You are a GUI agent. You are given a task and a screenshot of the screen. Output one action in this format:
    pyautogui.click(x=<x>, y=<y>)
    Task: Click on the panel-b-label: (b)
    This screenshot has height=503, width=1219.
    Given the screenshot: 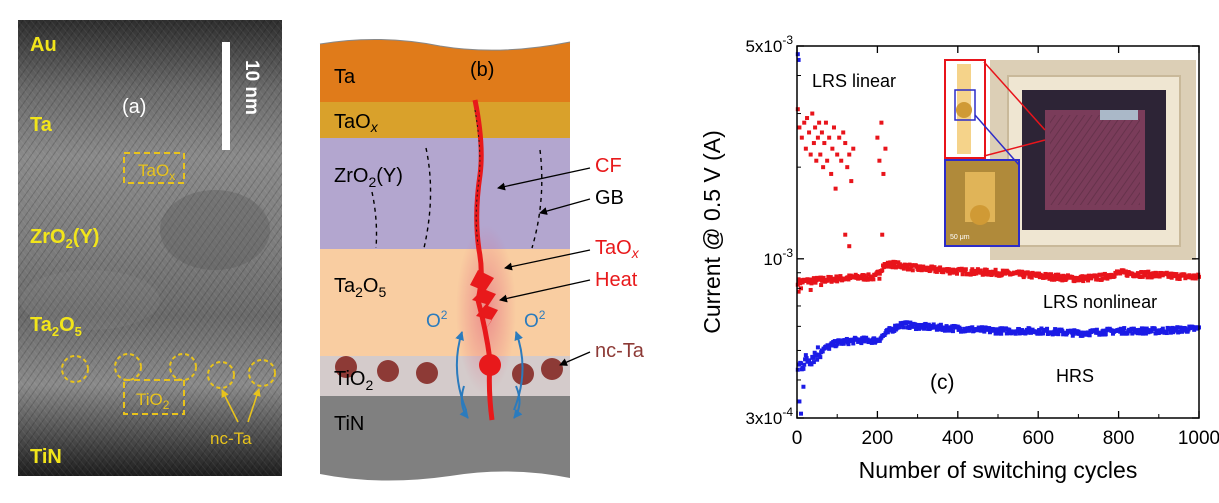 What is the action you would take?
    pyautogui.click(x=482, y=70)
    